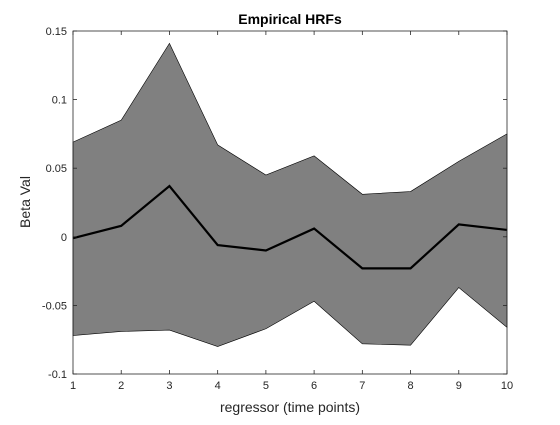 Image resolution: width=560 pixels, height=425 pixels. What do you see at coordinates (507, 386) in the screenshot?
I see `x-tick-label: 10` at bounding box center [507, 386].